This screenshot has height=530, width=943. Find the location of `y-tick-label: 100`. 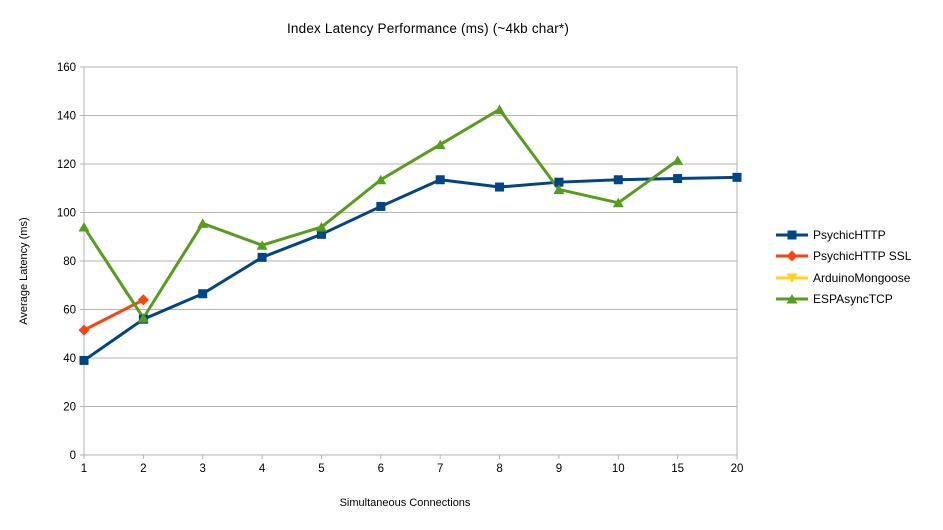

y-tick-label: 100 is located at coordinates (66, 214).